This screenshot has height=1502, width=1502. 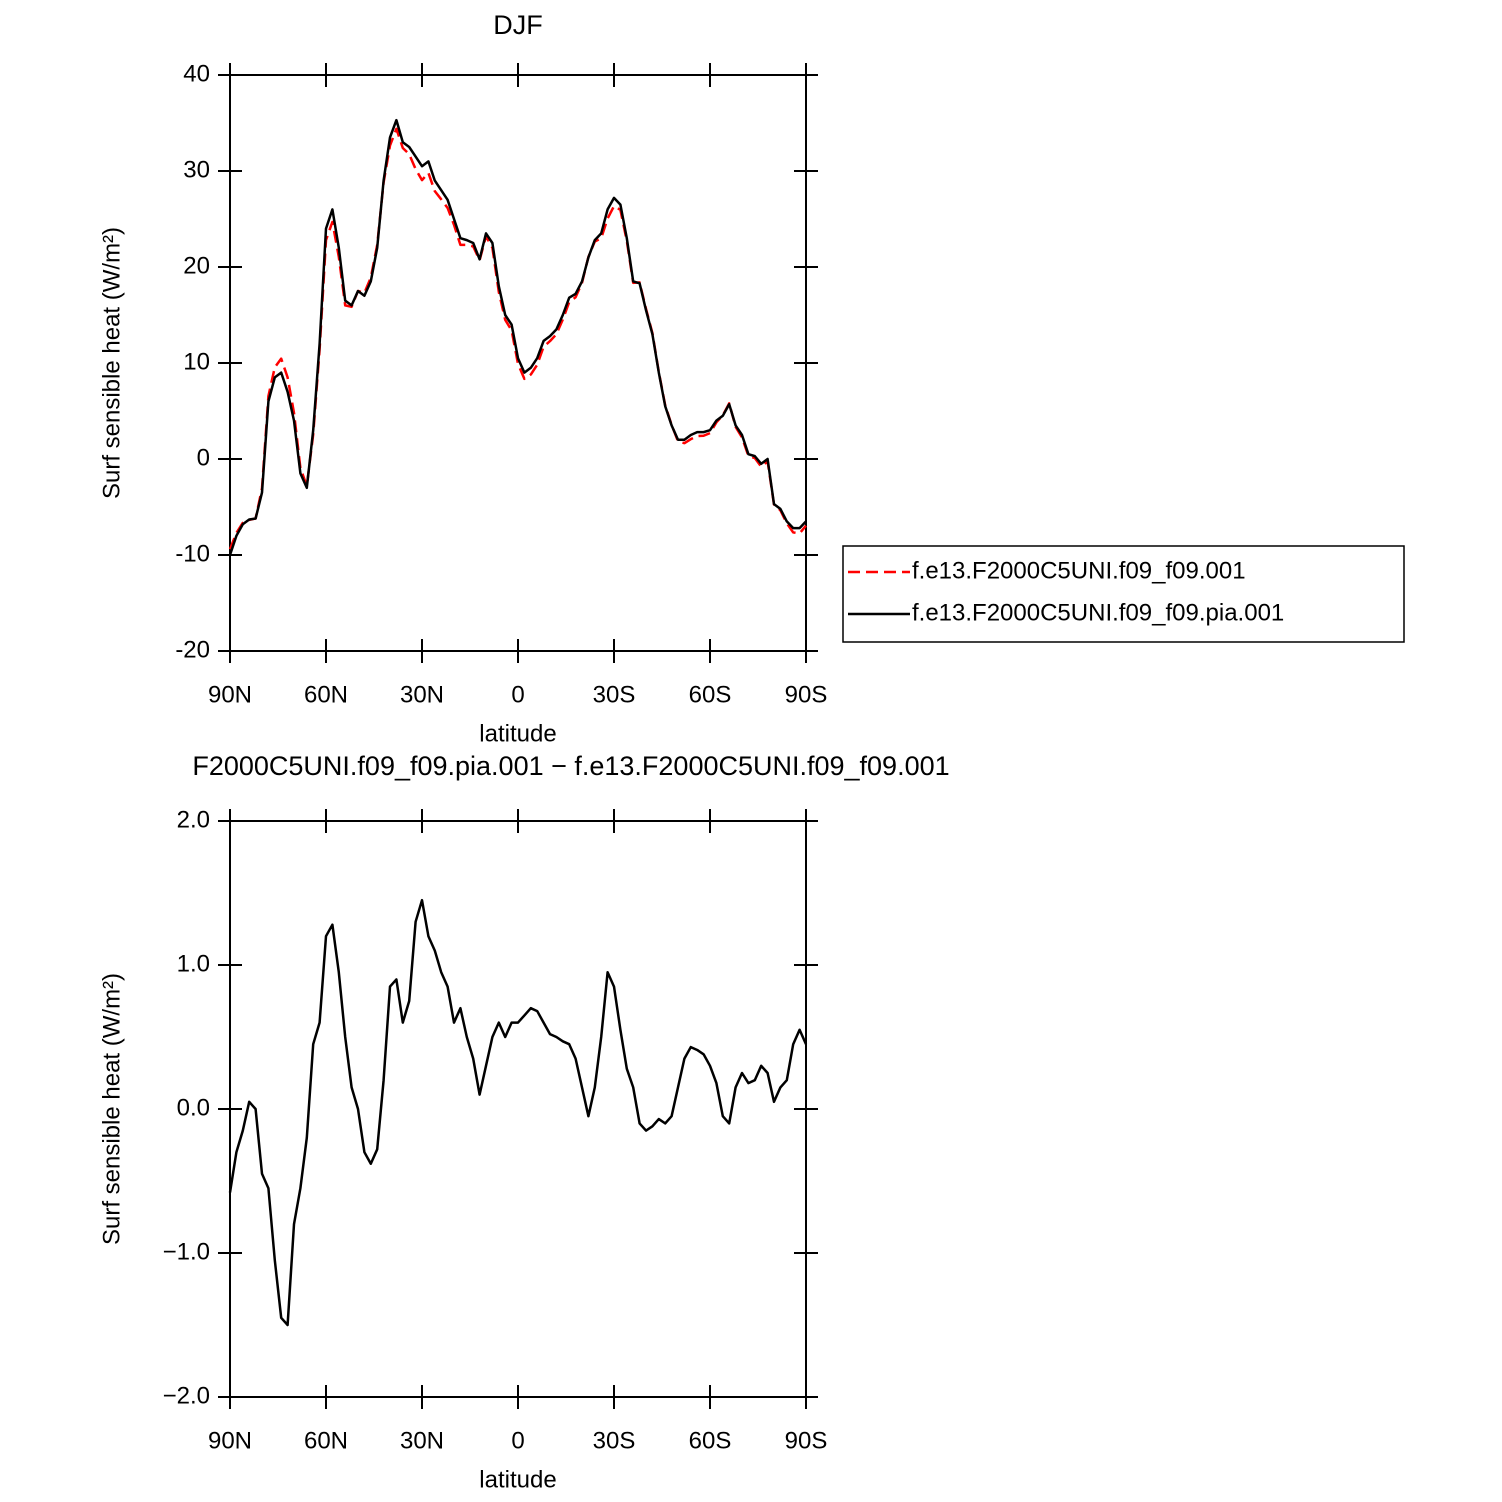 I want to click on legend-label: f.e13.F2000C5UNI.f09_f09.001, so click(x=1079, y=570).